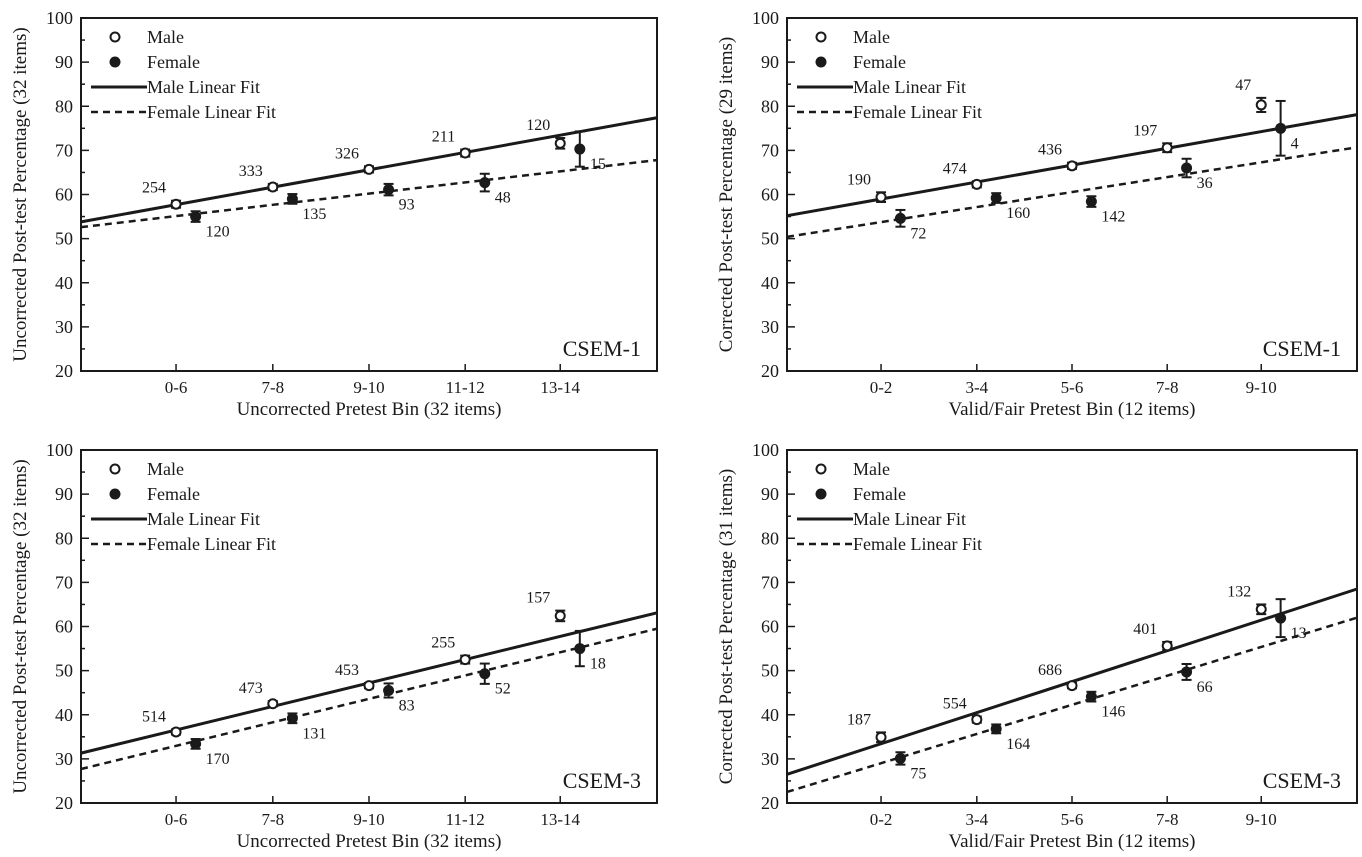 The width and height of the screenshot is (1362, 857). I want to click on female-count-label: 72, so click(918, 233).